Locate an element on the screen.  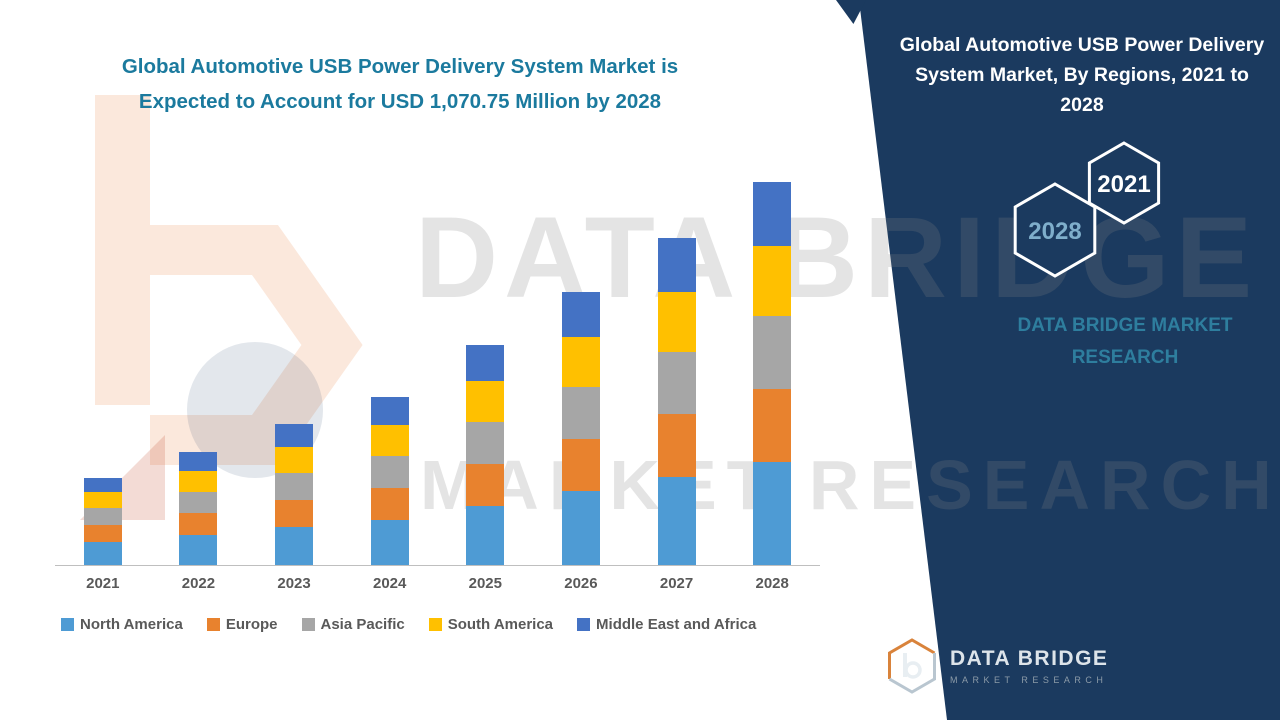
footer-logo-hex-right is located at coordinates (912, 673).